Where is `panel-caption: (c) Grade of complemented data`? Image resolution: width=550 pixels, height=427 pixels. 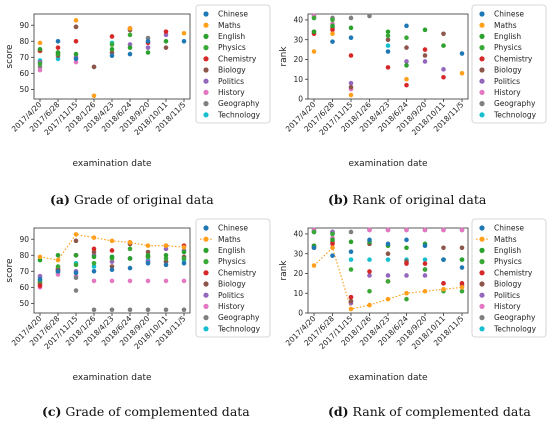
panel-caption: (c) Grade of complemented data is located at coordinates (146, 411).